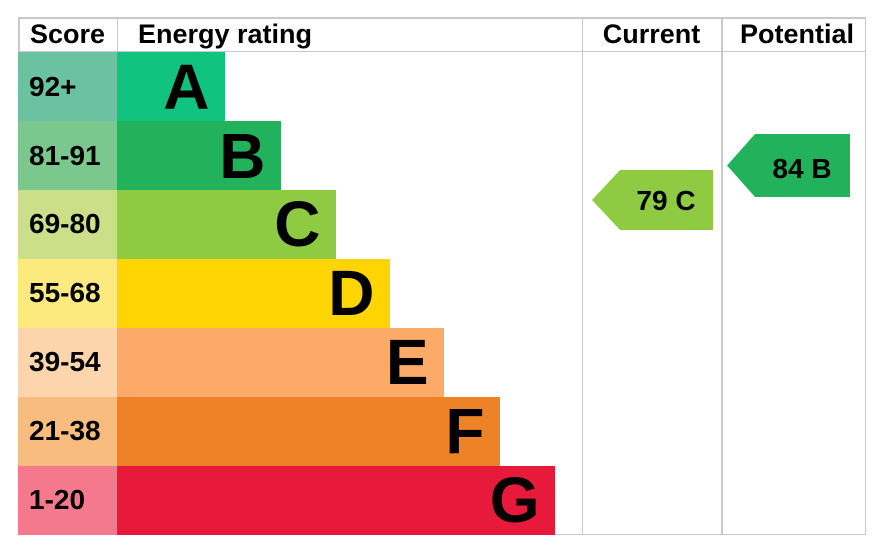 This screenshot has height=556, width=886. I want to click on svg-text: 84 B, so click(801, 168).